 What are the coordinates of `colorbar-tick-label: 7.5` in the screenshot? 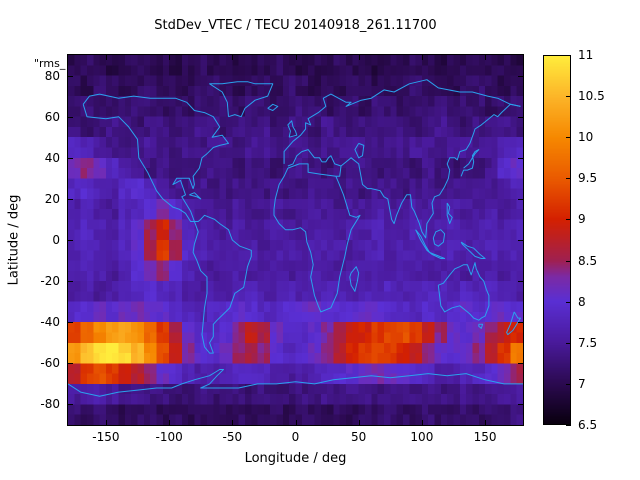 It's located at (588, 342).